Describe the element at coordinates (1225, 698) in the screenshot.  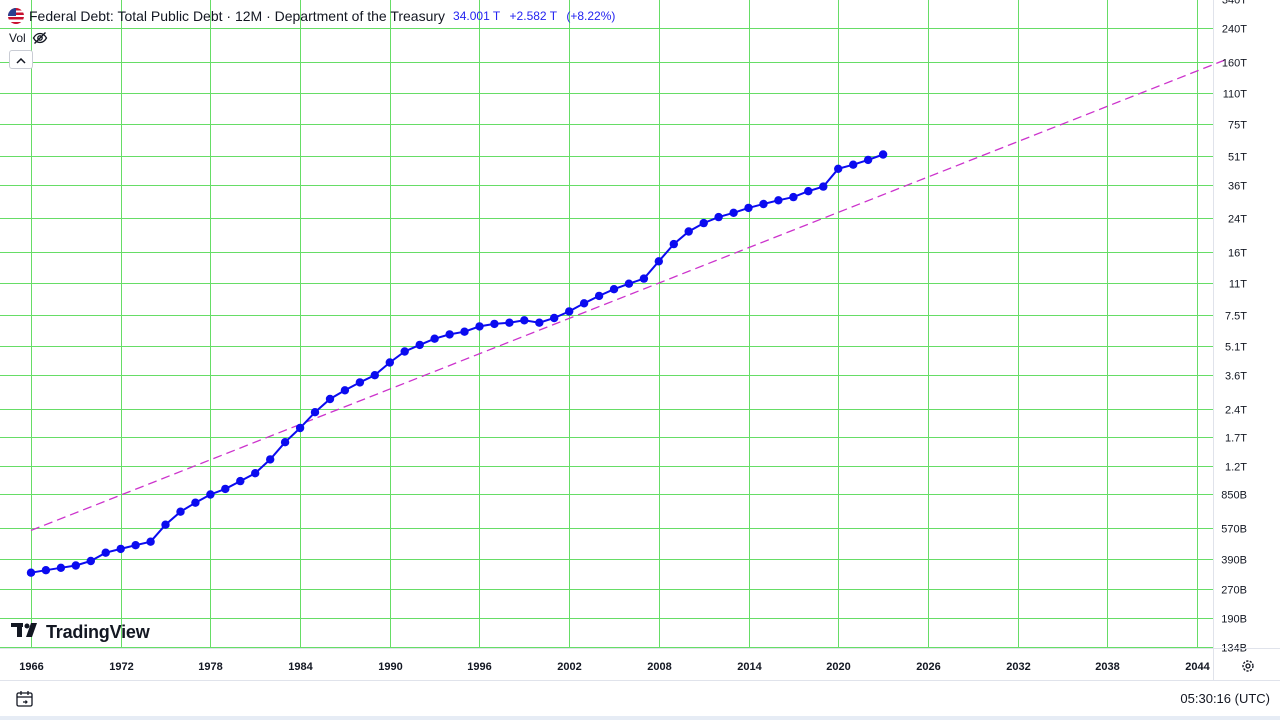
I see `utc-clock: 05:30:16 (UTC)` at that location.